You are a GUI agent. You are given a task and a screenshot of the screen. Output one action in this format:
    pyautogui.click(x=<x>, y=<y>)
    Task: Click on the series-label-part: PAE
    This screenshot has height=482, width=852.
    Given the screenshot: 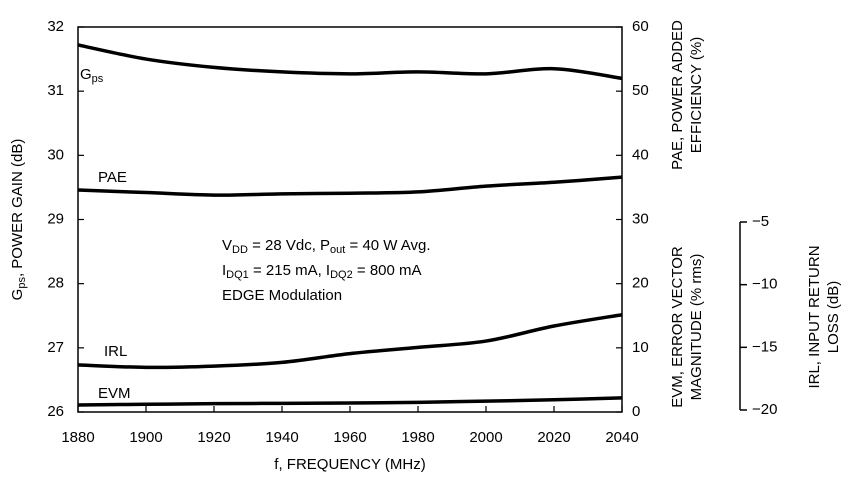 What is the action you would take?
    pyautogui.click(x=112, y=177)
    